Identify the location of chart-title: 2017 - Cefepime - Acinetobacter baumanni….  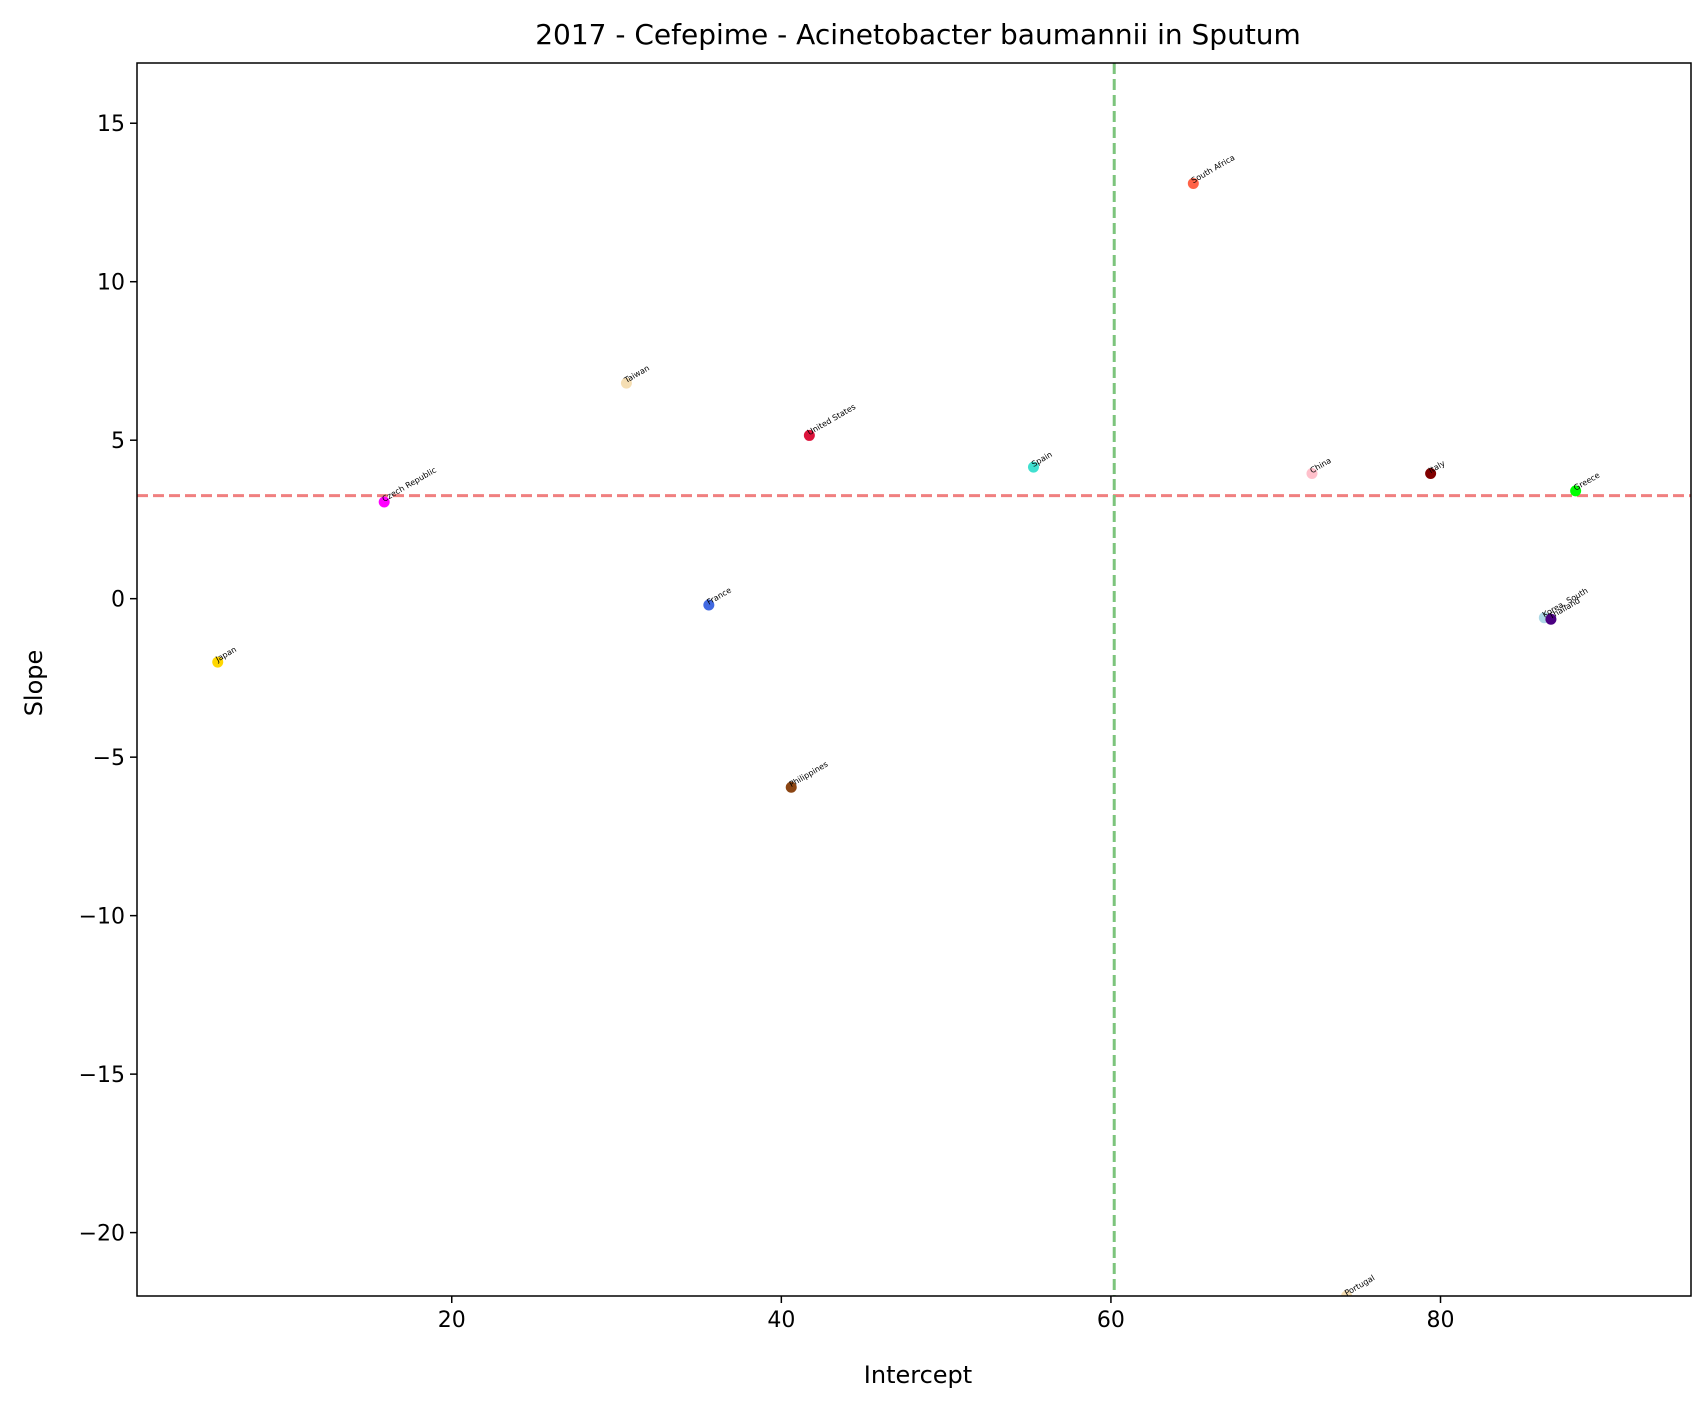
(918, 34).